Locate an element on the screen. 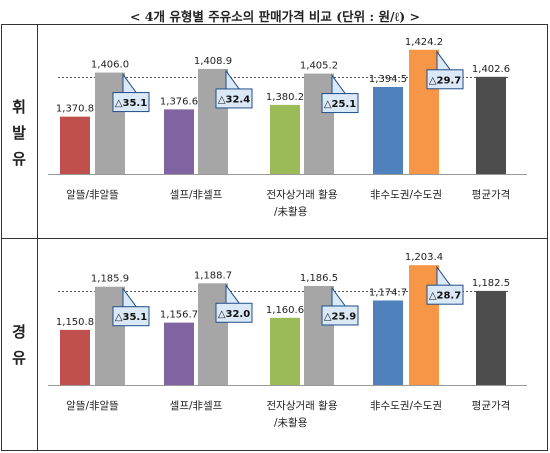 Image resolution: width=550 pixels, height=453 pixels. data-label: 1,174.7 is located at coordinates (388, 292).